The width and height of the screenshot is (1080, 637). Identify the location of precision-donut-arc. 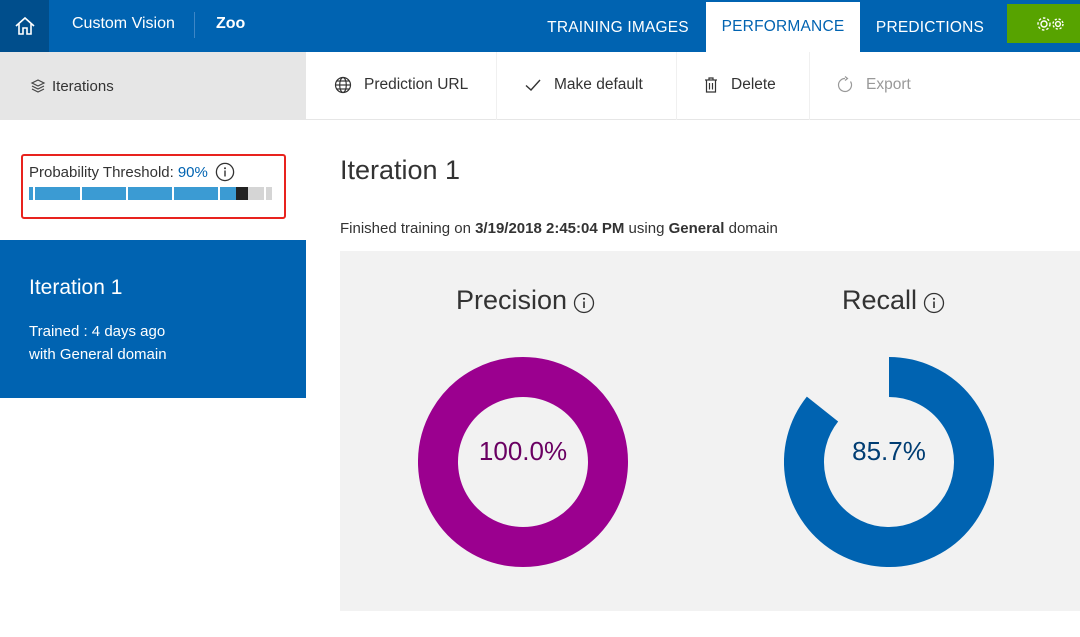
(523, 462).